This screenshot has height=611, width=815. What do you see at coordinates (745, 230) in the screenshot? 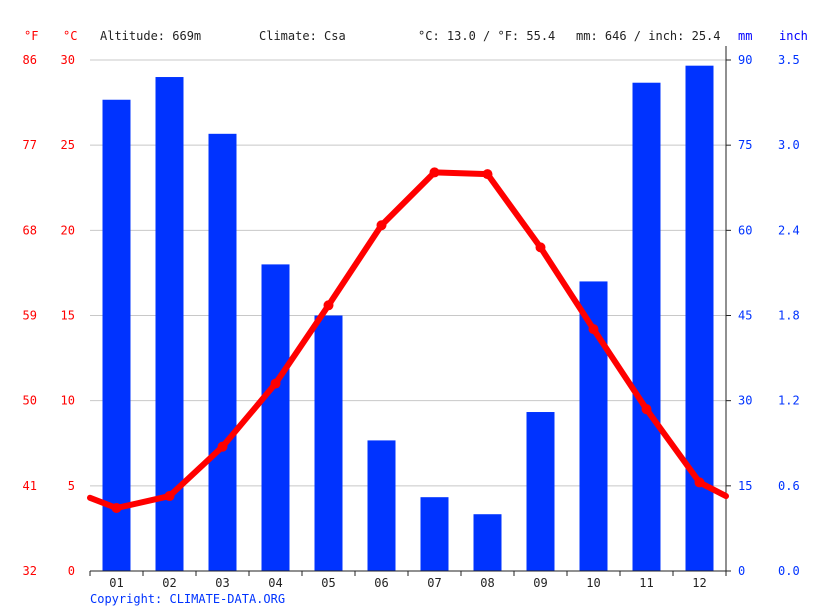
I see `mm-tick-label: 60` at bounding box center [745, 230].